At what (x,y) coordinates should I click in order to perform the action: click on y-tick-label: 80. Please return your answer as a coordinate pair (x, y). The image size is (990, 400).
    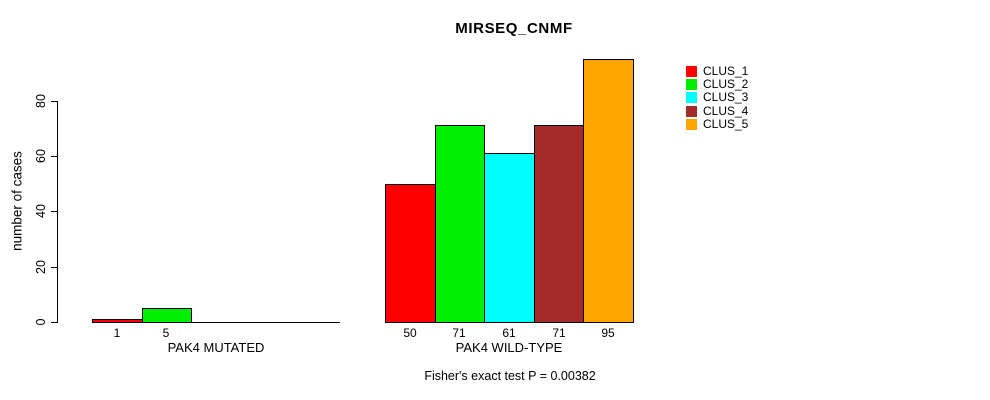
    Looking at the image, I should click on (41, 101).